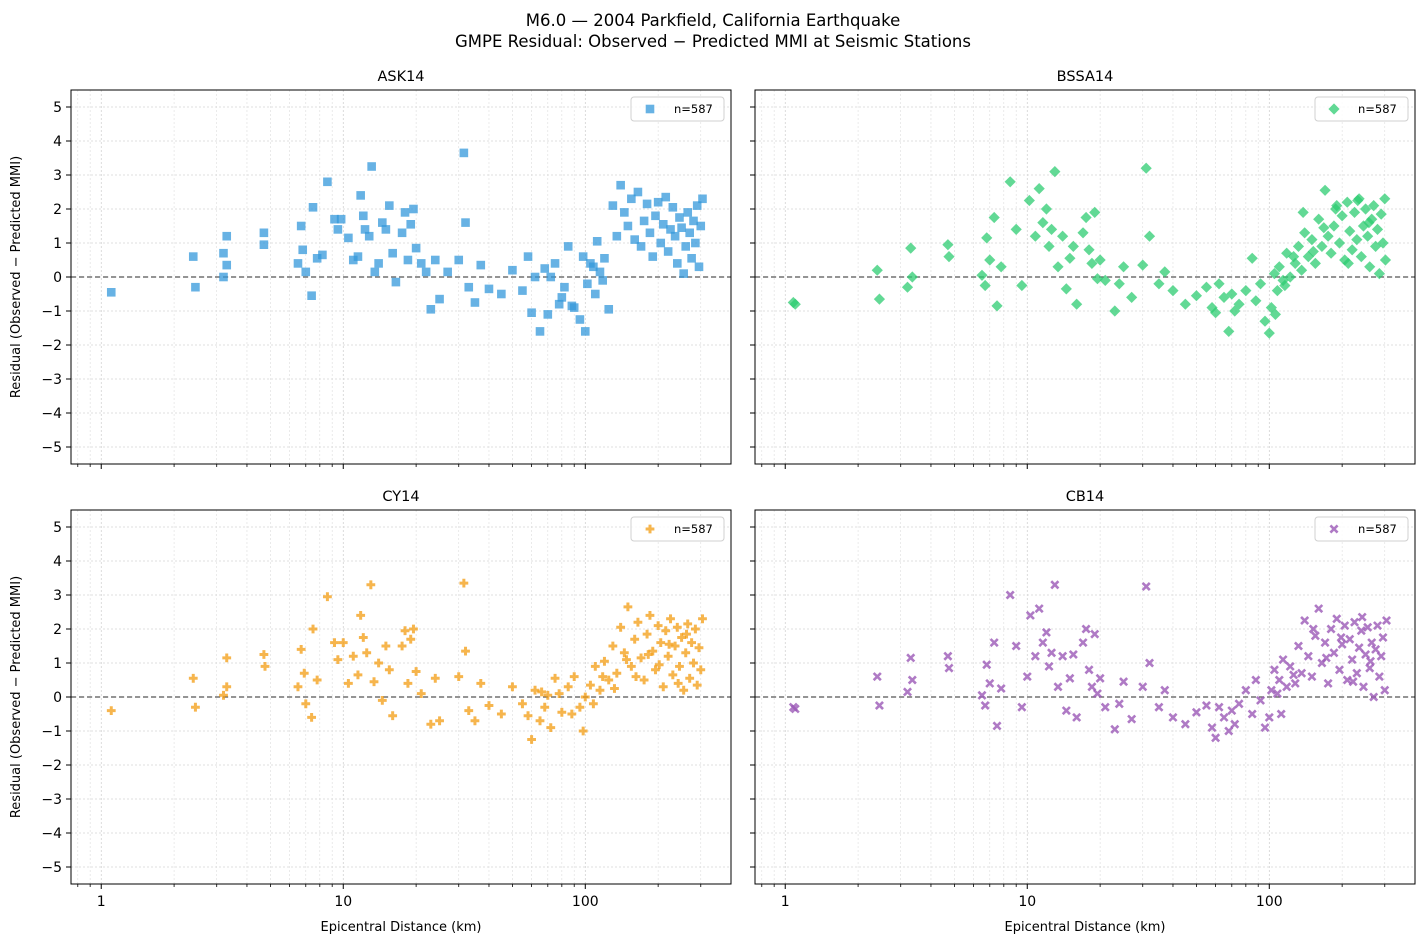 This screenshot has width=1427, height=947. I want to click on x-tick-label: 100, so click(585, 902).